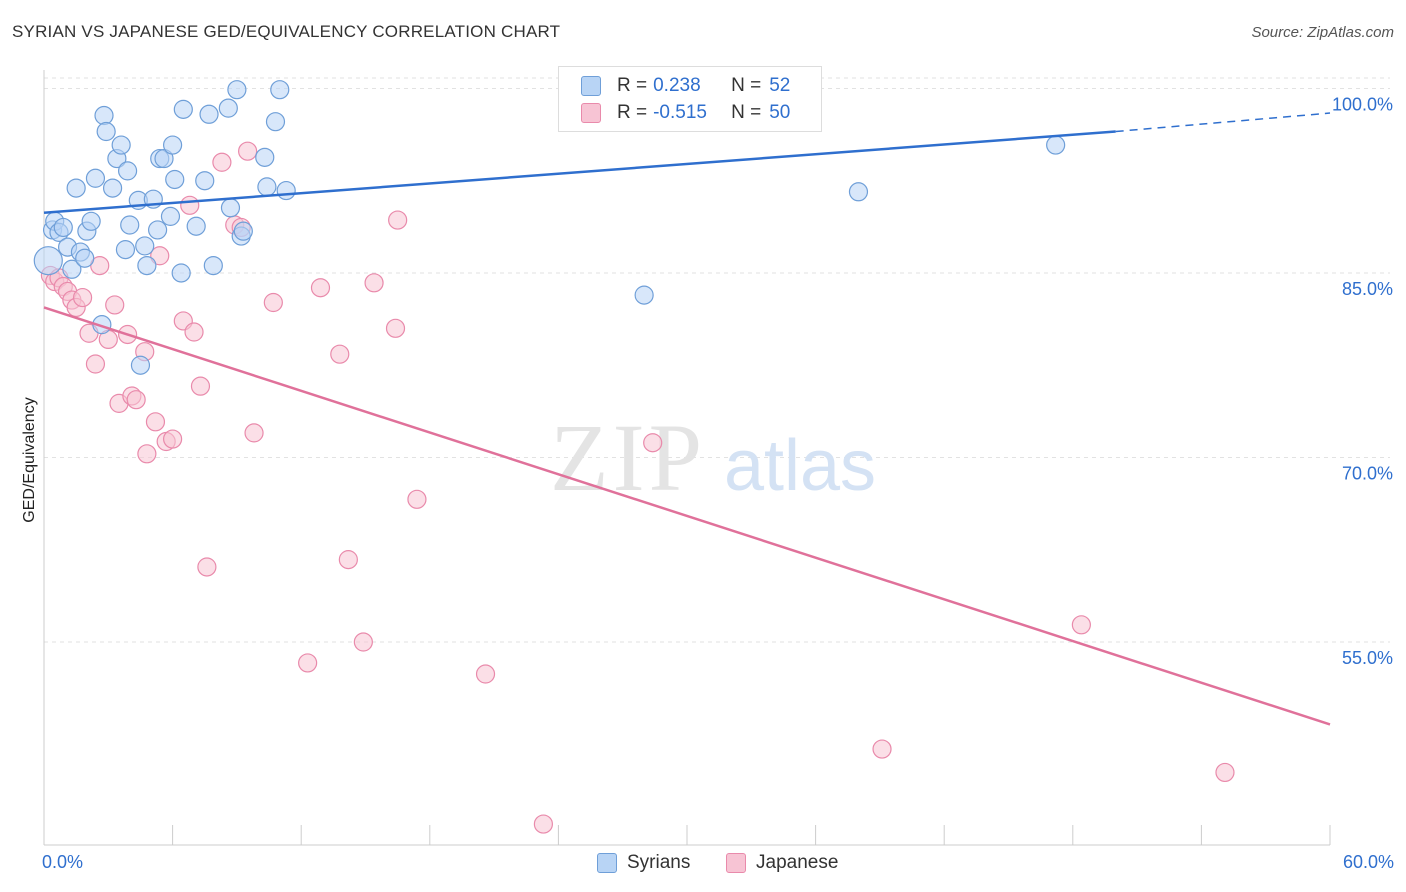 The width and height of the screenshot is (1406, 892). I want to click on syrians-legend-swatch, so click(607, 863).